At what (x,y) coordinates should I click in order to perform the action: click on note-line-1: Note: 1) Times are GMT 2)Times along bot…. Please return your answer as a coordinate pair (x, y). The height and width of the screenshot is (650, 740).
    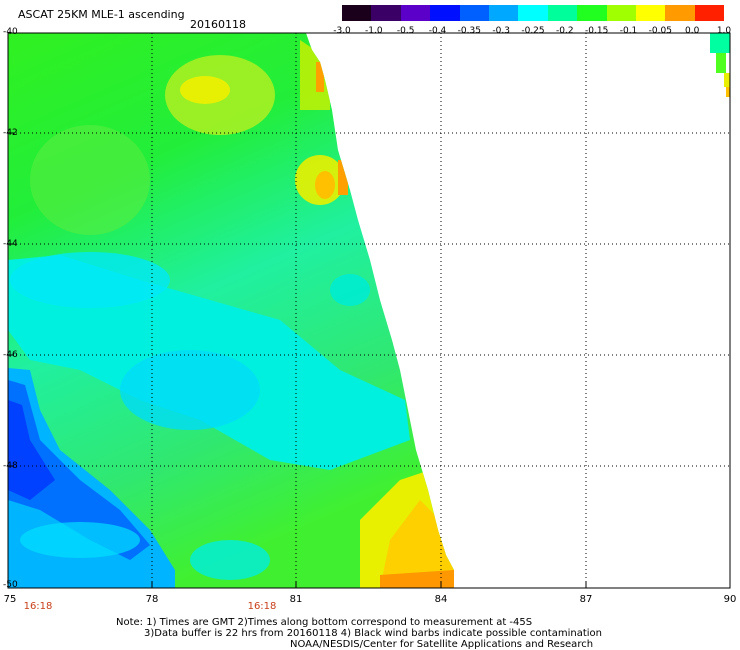
    Looking at the image, I should click on (324, 622).